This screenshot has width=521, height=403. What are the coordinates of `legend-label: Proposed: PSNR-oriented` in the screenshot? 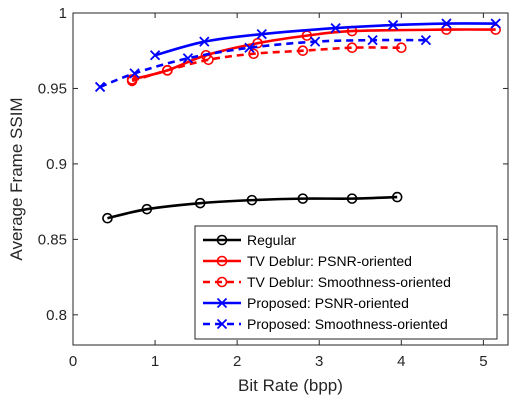 It's located at (328, 303).